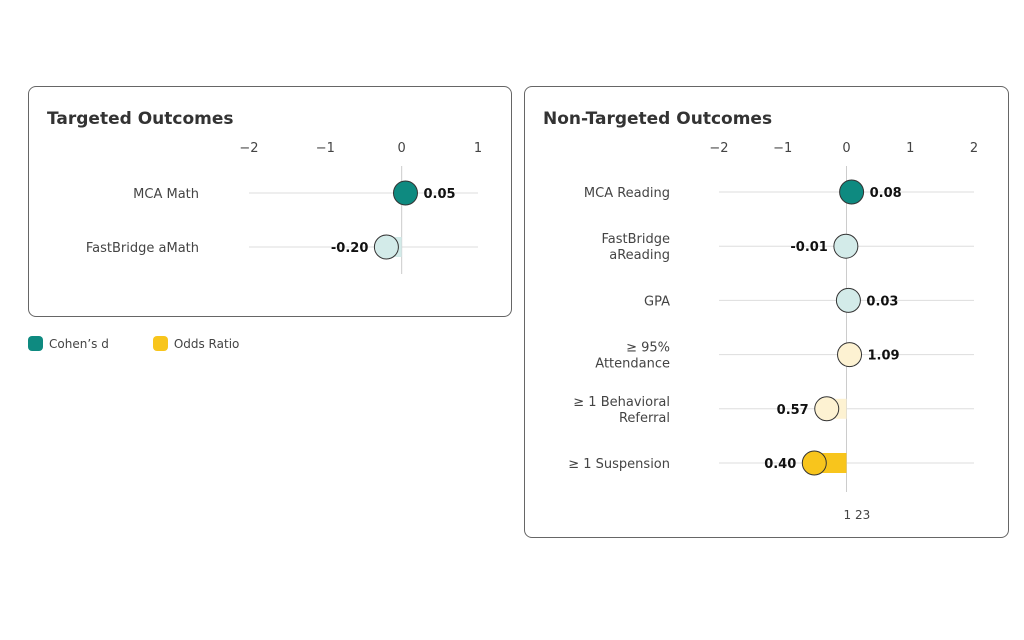 The height and width of the screenshot is (640, 1024). What do you see at coordinates (636, 239) in the screenshot?
I see `row-label: FastBridge` at bounding box center [636, 239].